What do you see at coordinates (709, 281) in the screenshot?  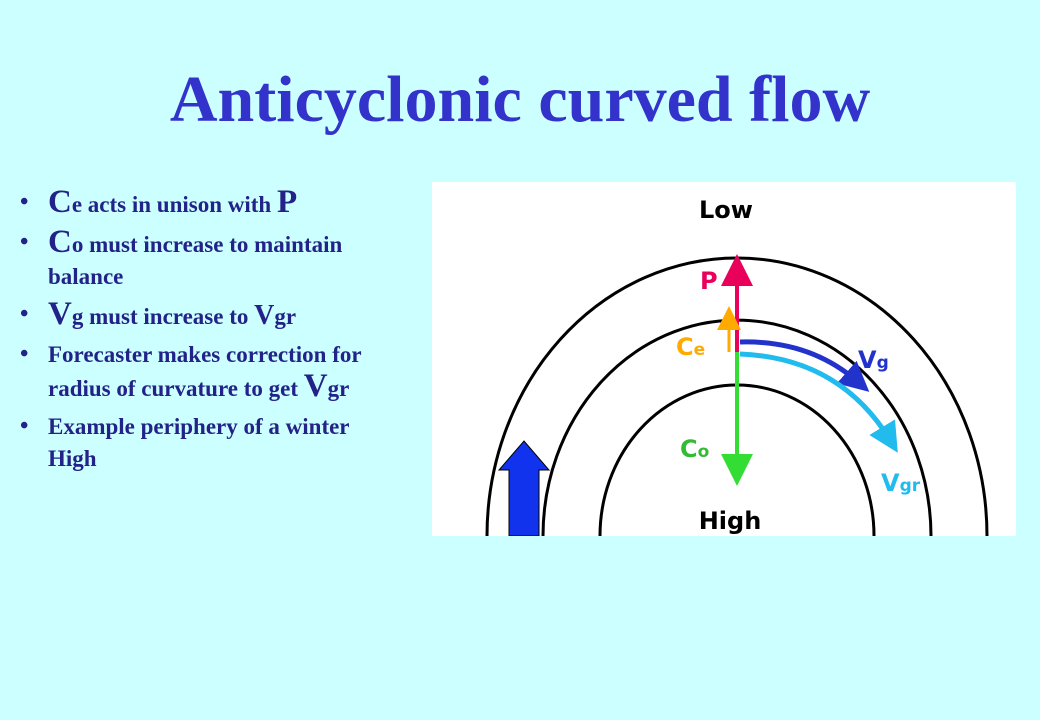 I see `p-label: P` at bounding box center [709, 281].